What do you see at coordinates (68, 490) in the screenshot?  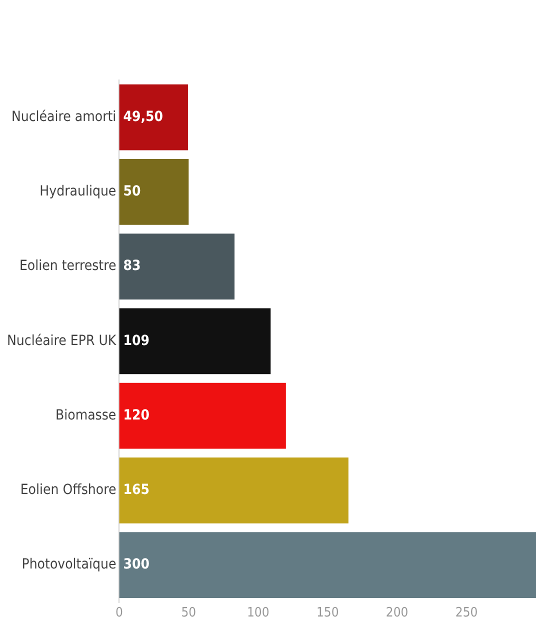 I see `y-tick-label: Eolien Offshore` at bounding box center [68, 490].